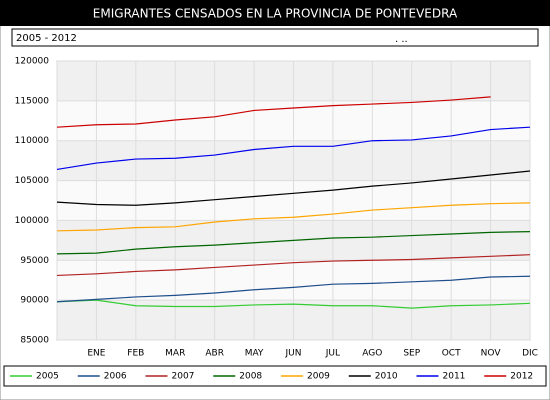  What do you see at coordinates (293, 354) in the screenshot?
I see `x-tick-label: JUN` at bounding box center [293, 354].